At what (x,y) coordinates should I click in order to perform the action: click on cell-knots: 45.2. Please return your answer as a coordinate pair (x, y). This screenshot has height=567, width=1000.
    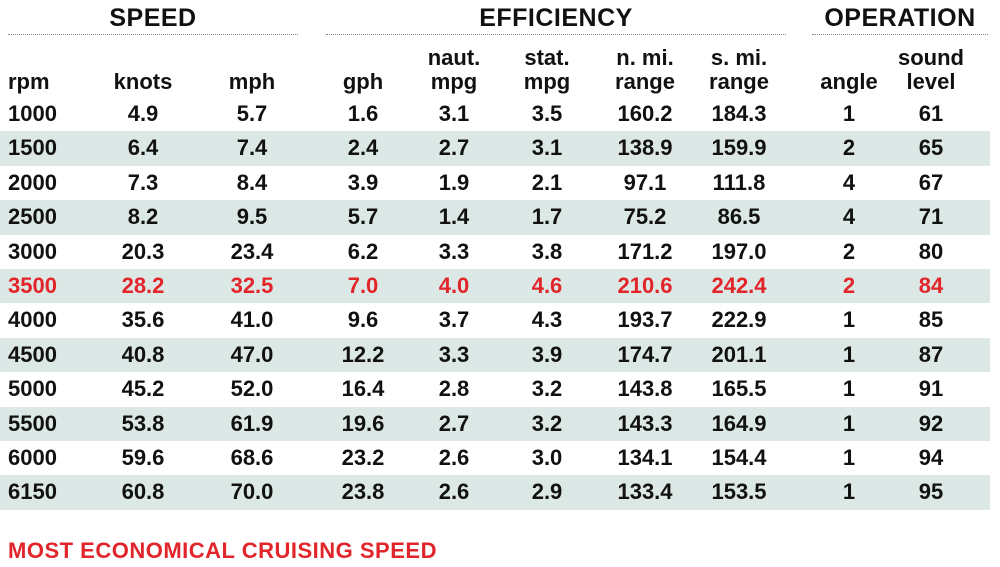
    Looking at the image, I should click on (143, 389).